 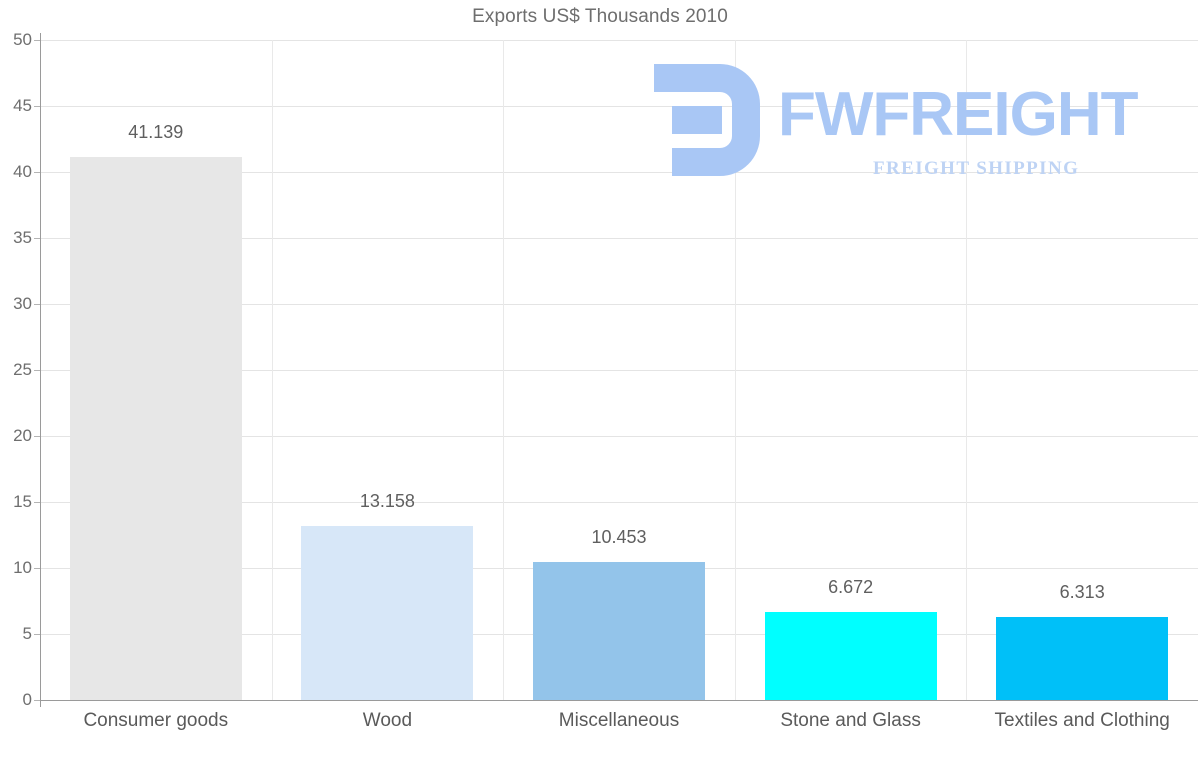 I want to click on x-axis-category-label: Wood, so click(x=387, y=720).